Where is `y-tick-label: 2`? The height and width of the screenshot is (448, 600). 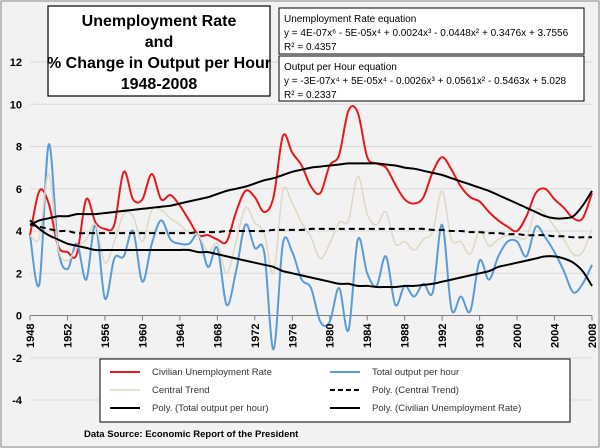 y-tick-label: 2 is located at coordinates (19, 274).